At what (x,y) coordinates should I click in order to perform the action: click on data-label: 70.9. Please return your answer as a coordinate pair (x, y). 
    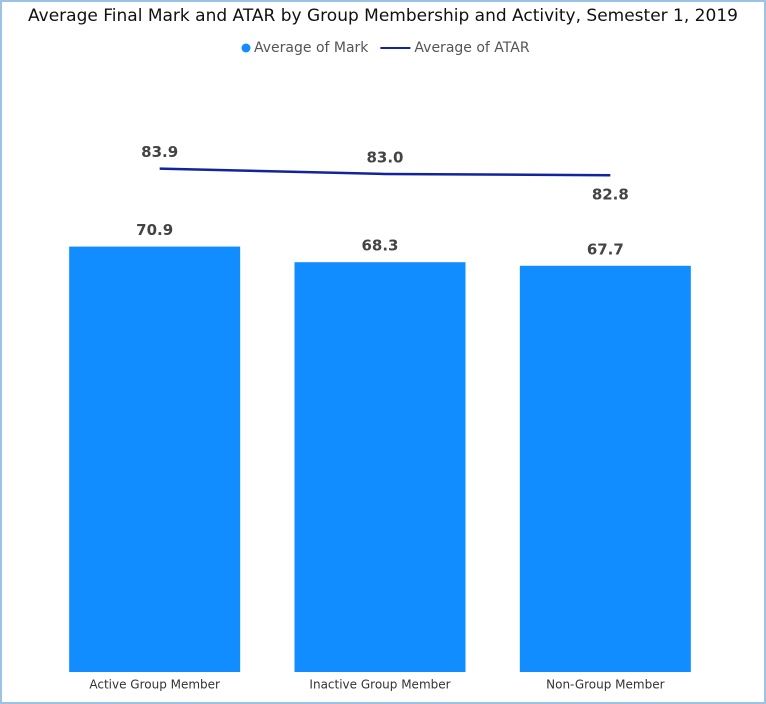
    Looking at the image, I should click on (154, 230).